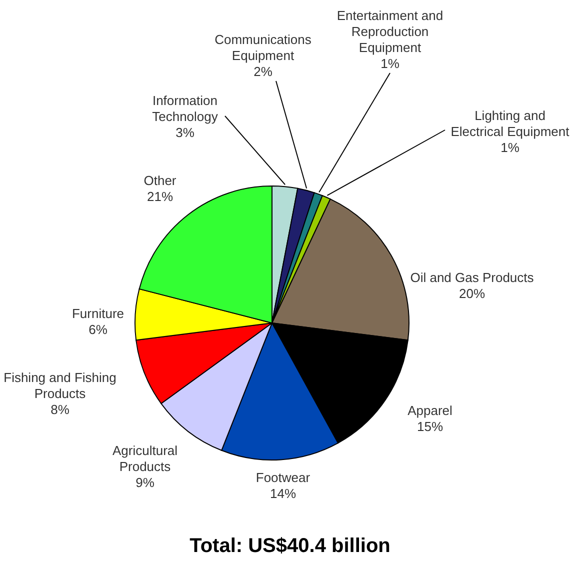 This screenshot has width=578, height=563. What do you see at coordinates (145, 482) in the screenshot?
I see `data-label: 9%` at bounding box center [145, 482].